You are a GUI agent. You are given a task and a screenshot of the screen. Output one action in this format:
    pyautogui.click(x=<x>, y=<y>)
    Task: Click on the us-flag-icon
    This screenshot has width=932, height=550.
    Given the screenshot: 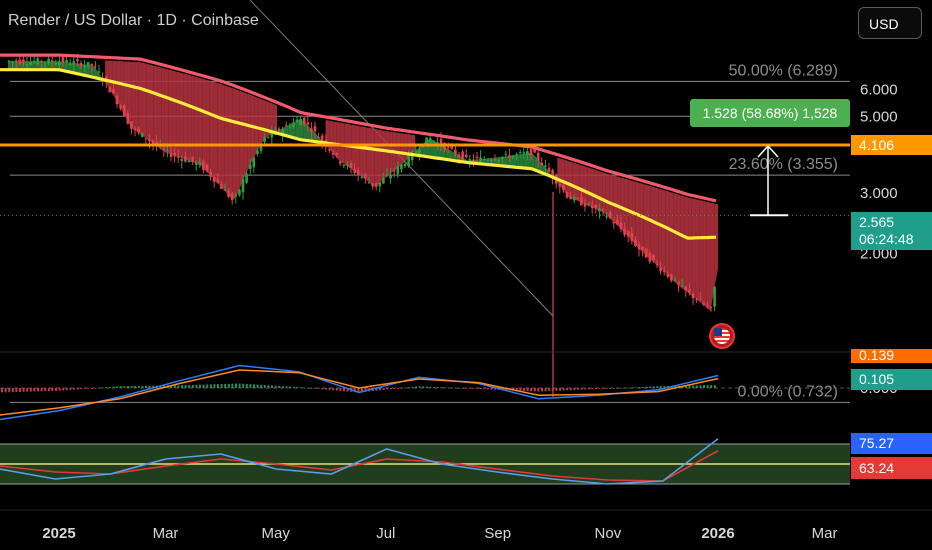 What is the action you would take?
    pyautogui.click(x=722, y=336)
    